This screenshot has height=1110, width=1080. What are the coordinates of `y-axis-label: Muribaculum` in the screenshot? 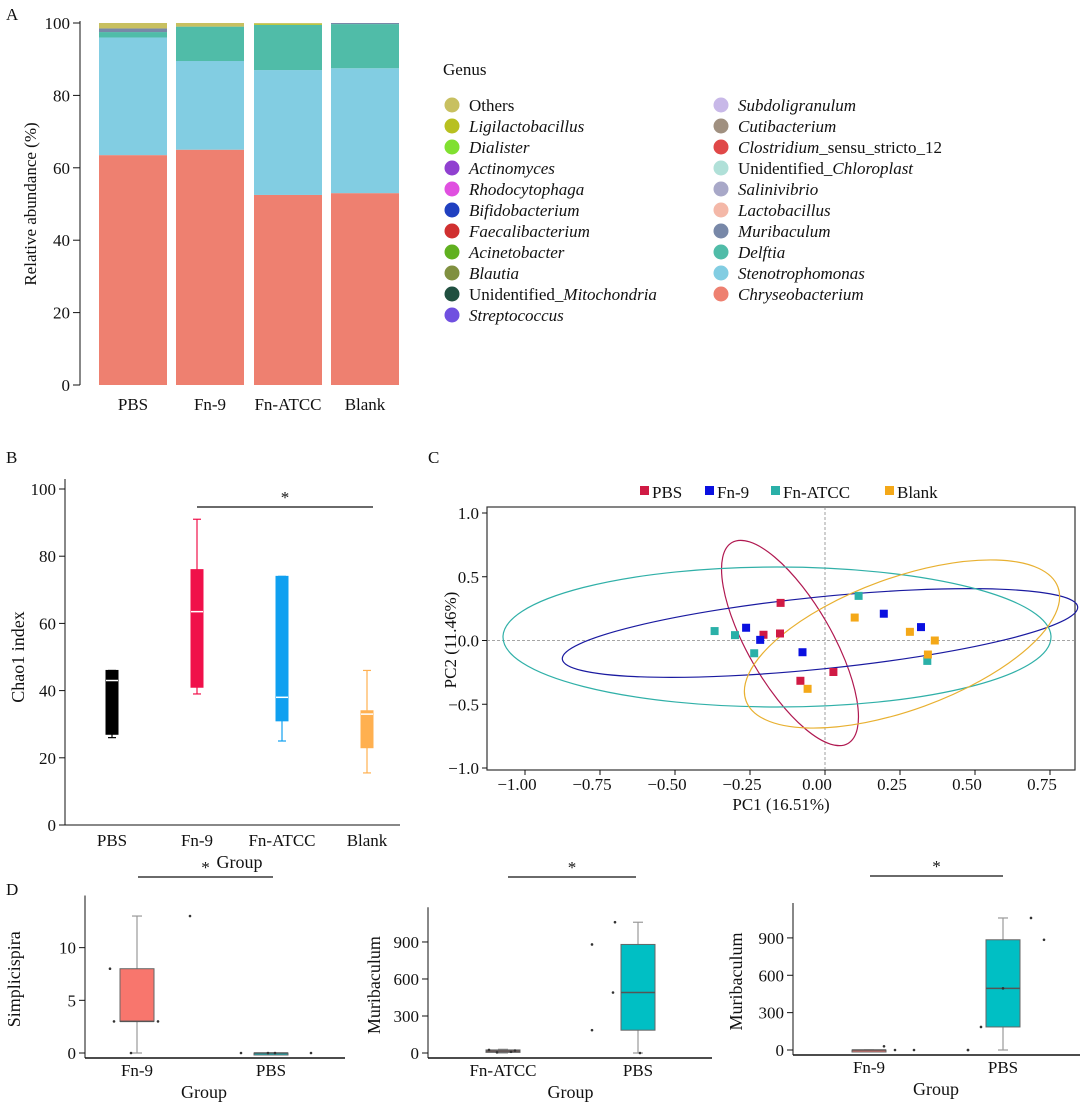 It's located at (736, 982).